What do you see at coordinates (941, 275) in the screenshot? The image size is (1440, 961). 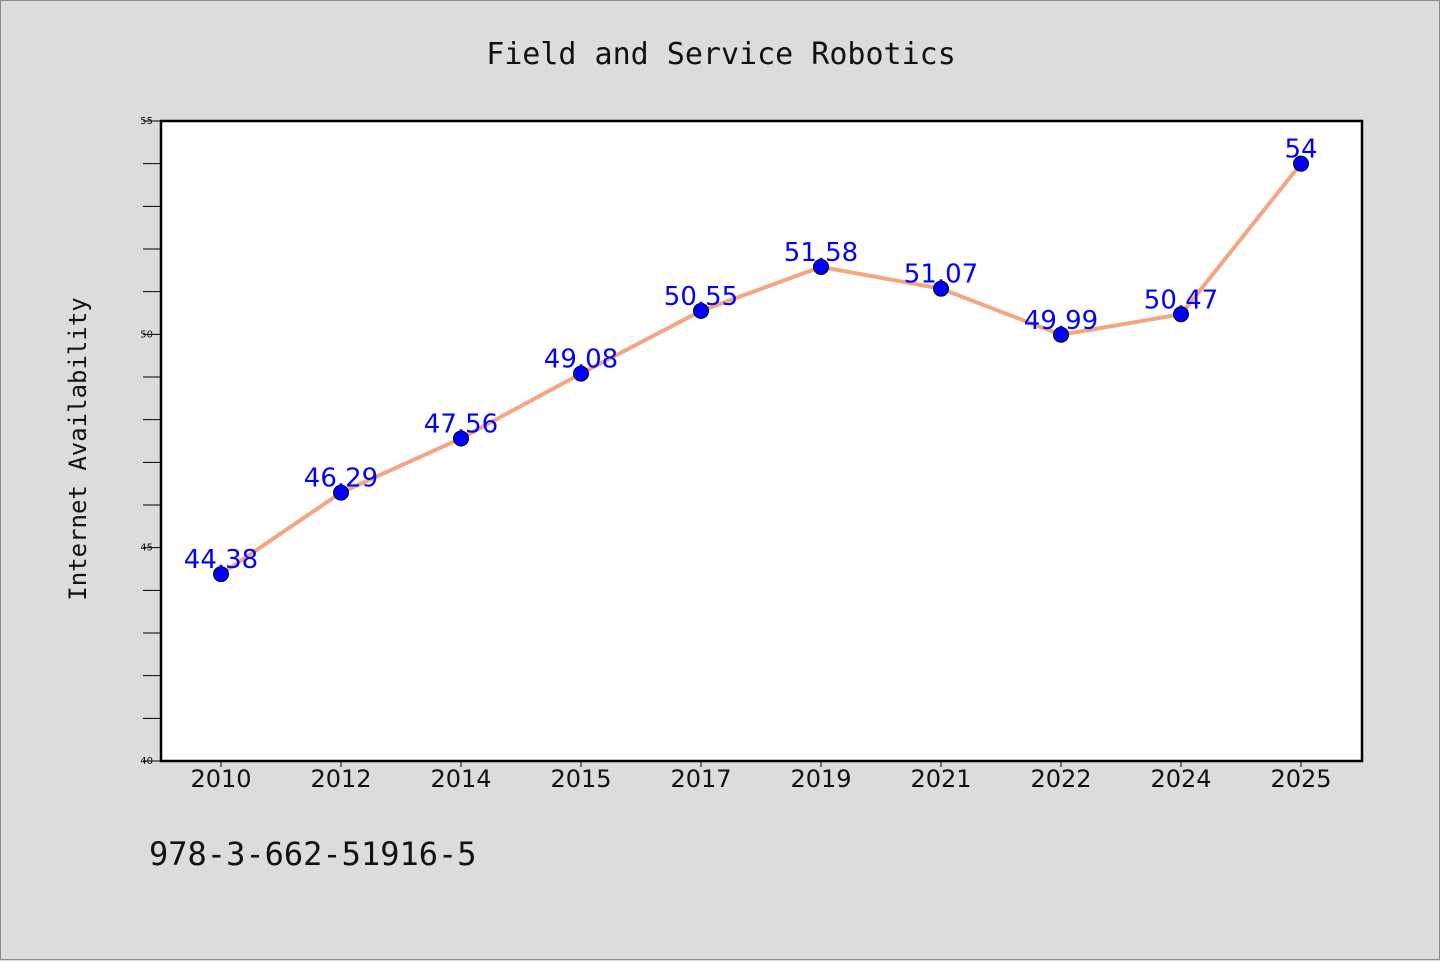 I see `data-label: 51.07` at bounding box center [941, 275].